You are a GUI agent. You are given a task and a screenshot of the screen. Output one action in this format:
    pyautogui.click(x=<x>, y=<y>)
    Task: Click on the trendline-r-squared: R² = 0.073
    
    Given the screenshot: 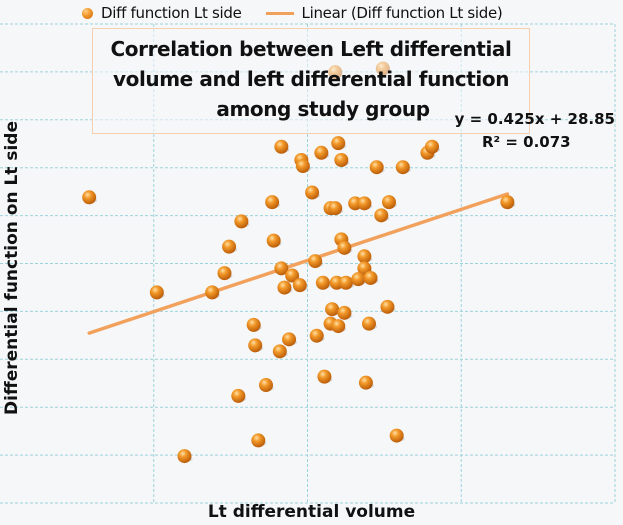 What is the action you would take?
    pyautogui.click(x=526, y=142)
    